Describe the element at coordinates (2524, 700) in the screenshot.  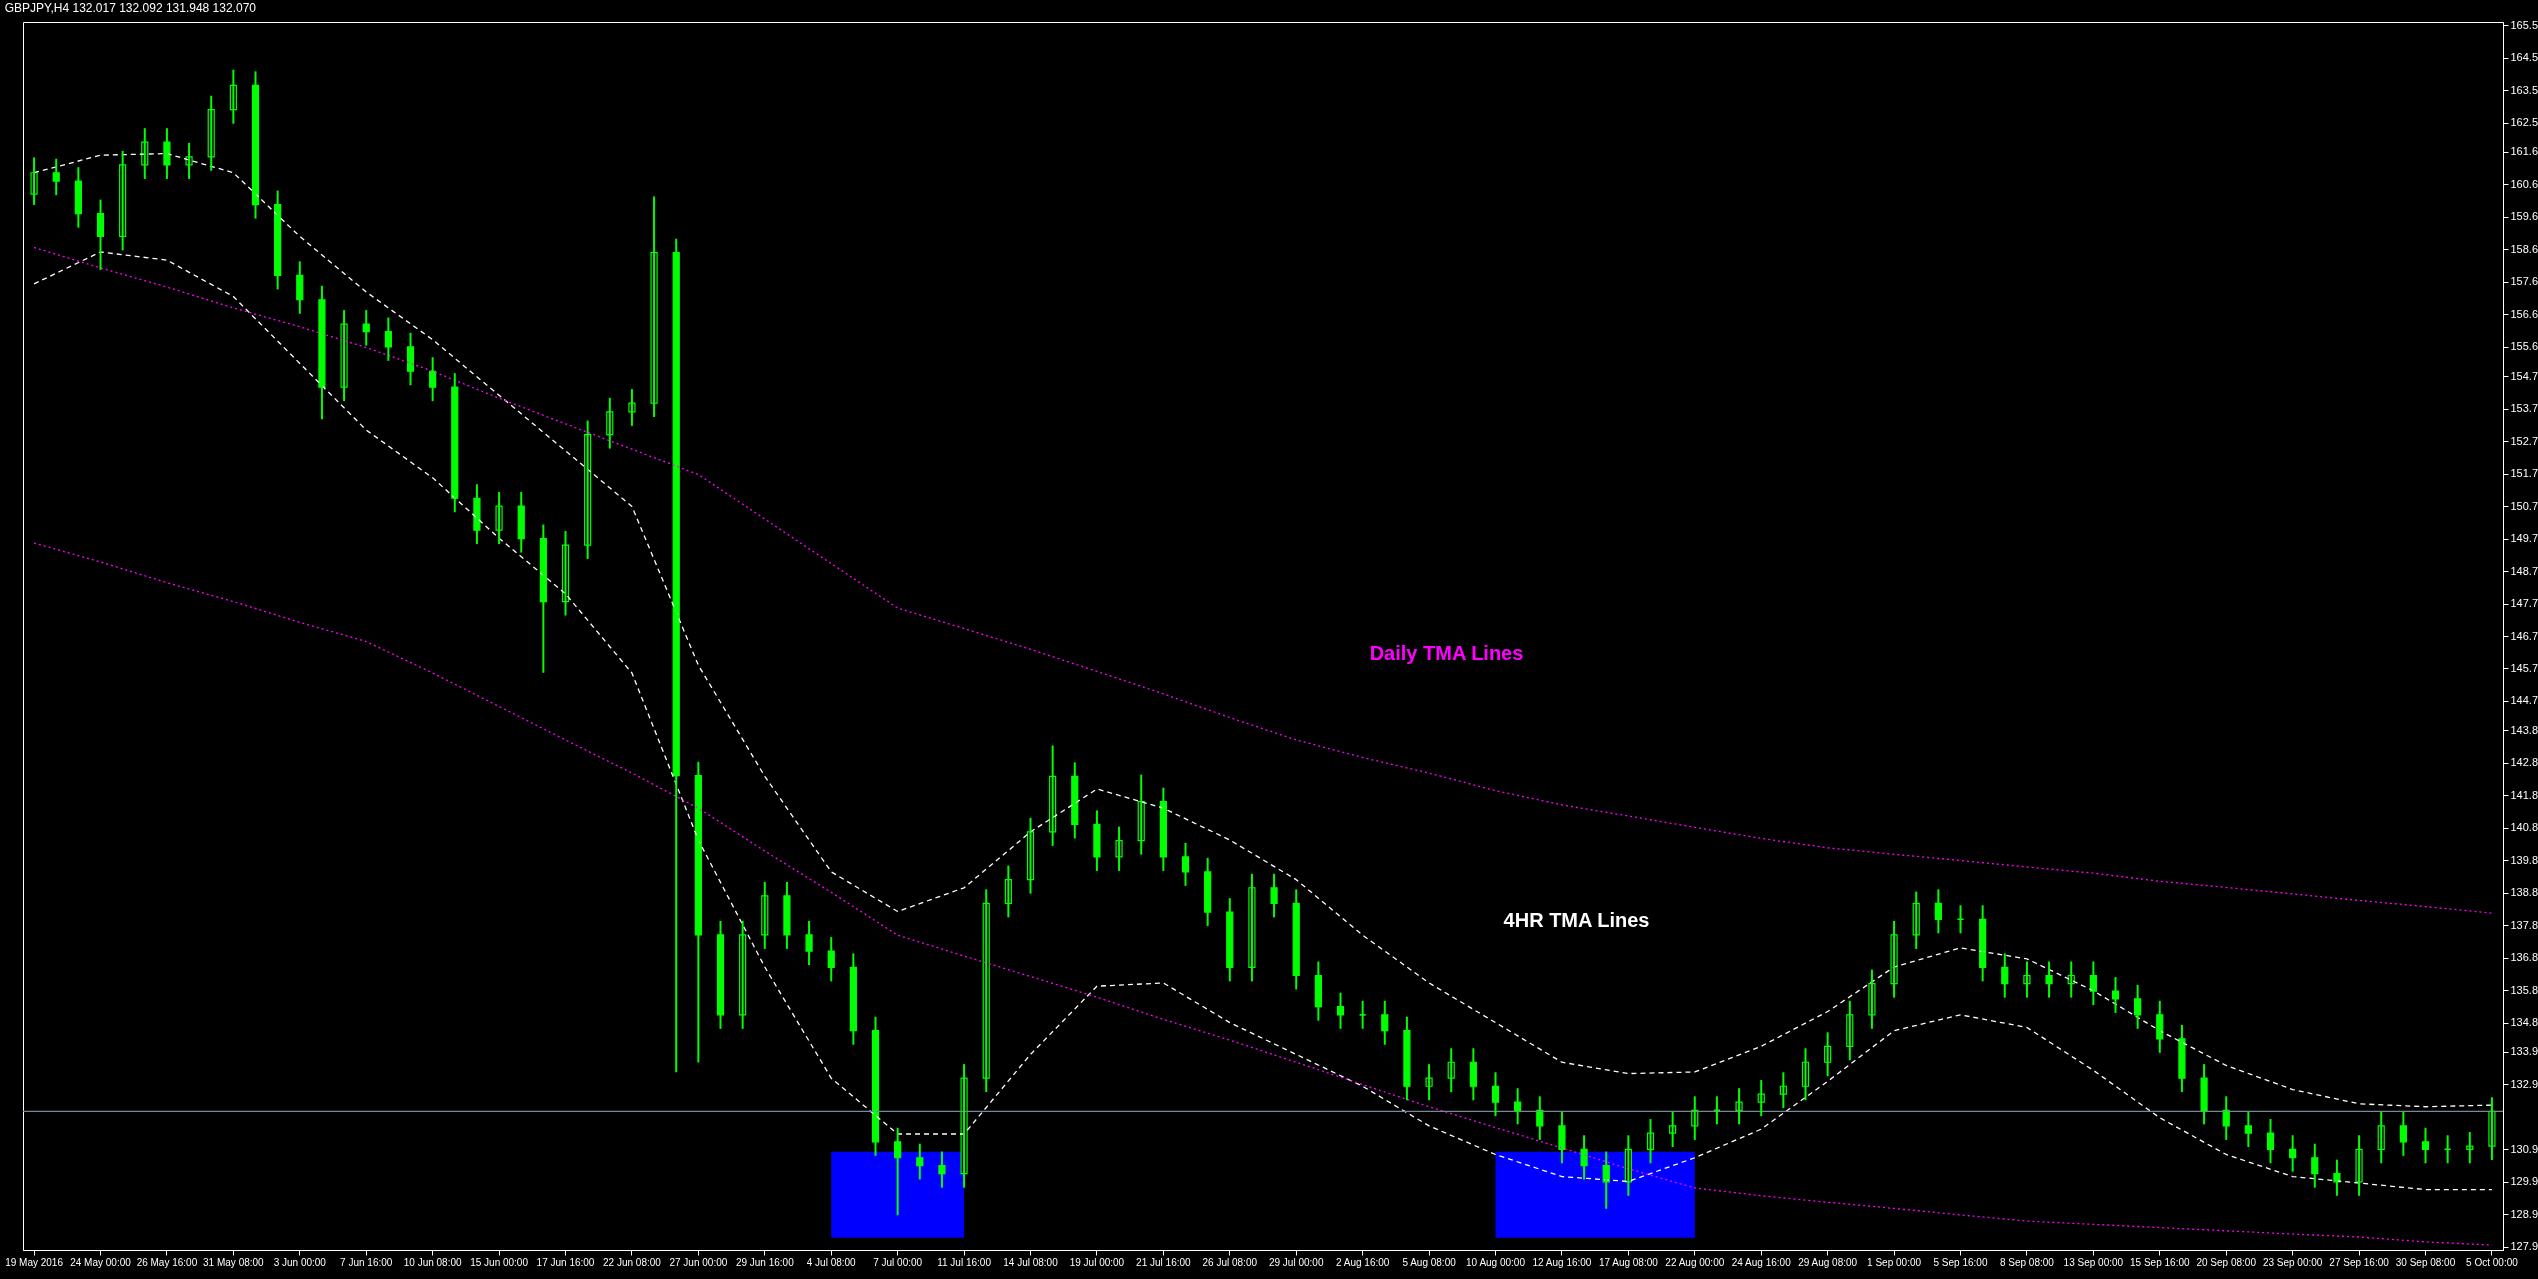
I see `y-tick-label: 144.7` at that location.